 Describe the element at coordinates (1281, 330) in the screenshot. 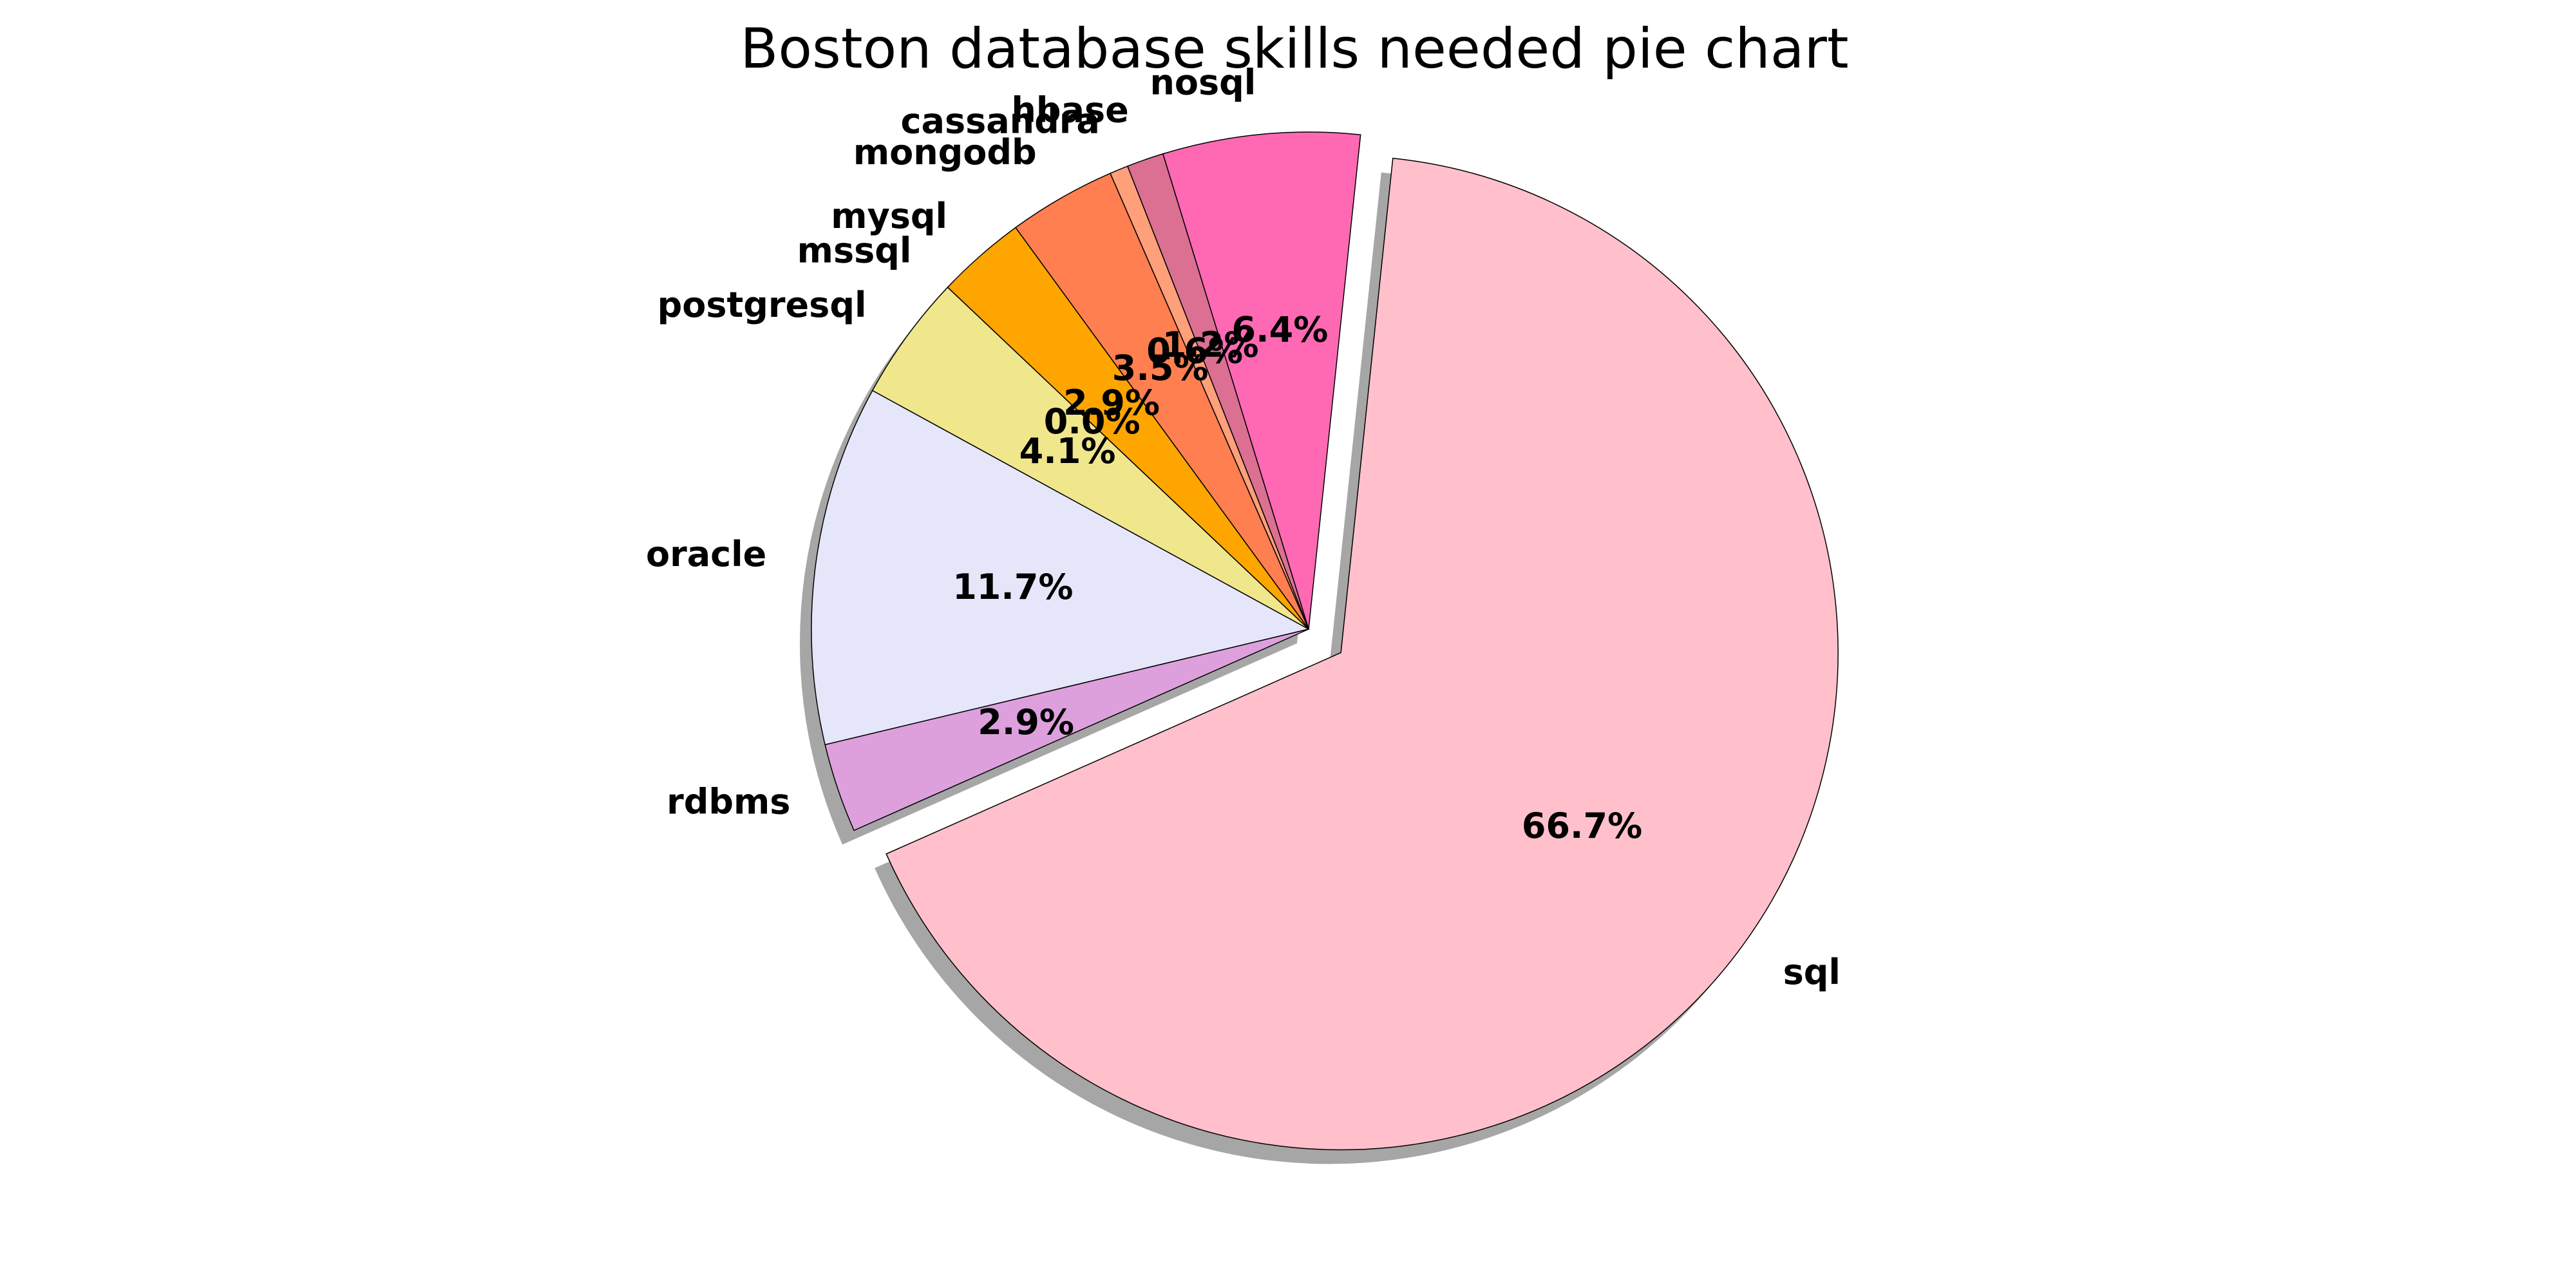

I see `slice-pct-nosql: 6.4%` at that location.